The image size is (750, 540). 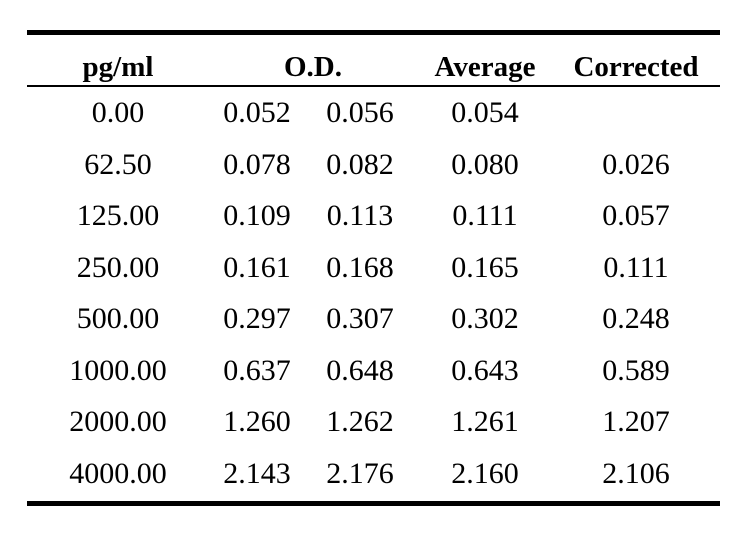 I want to click on cell-concentration: 500.00, so click(x=118, y=318).